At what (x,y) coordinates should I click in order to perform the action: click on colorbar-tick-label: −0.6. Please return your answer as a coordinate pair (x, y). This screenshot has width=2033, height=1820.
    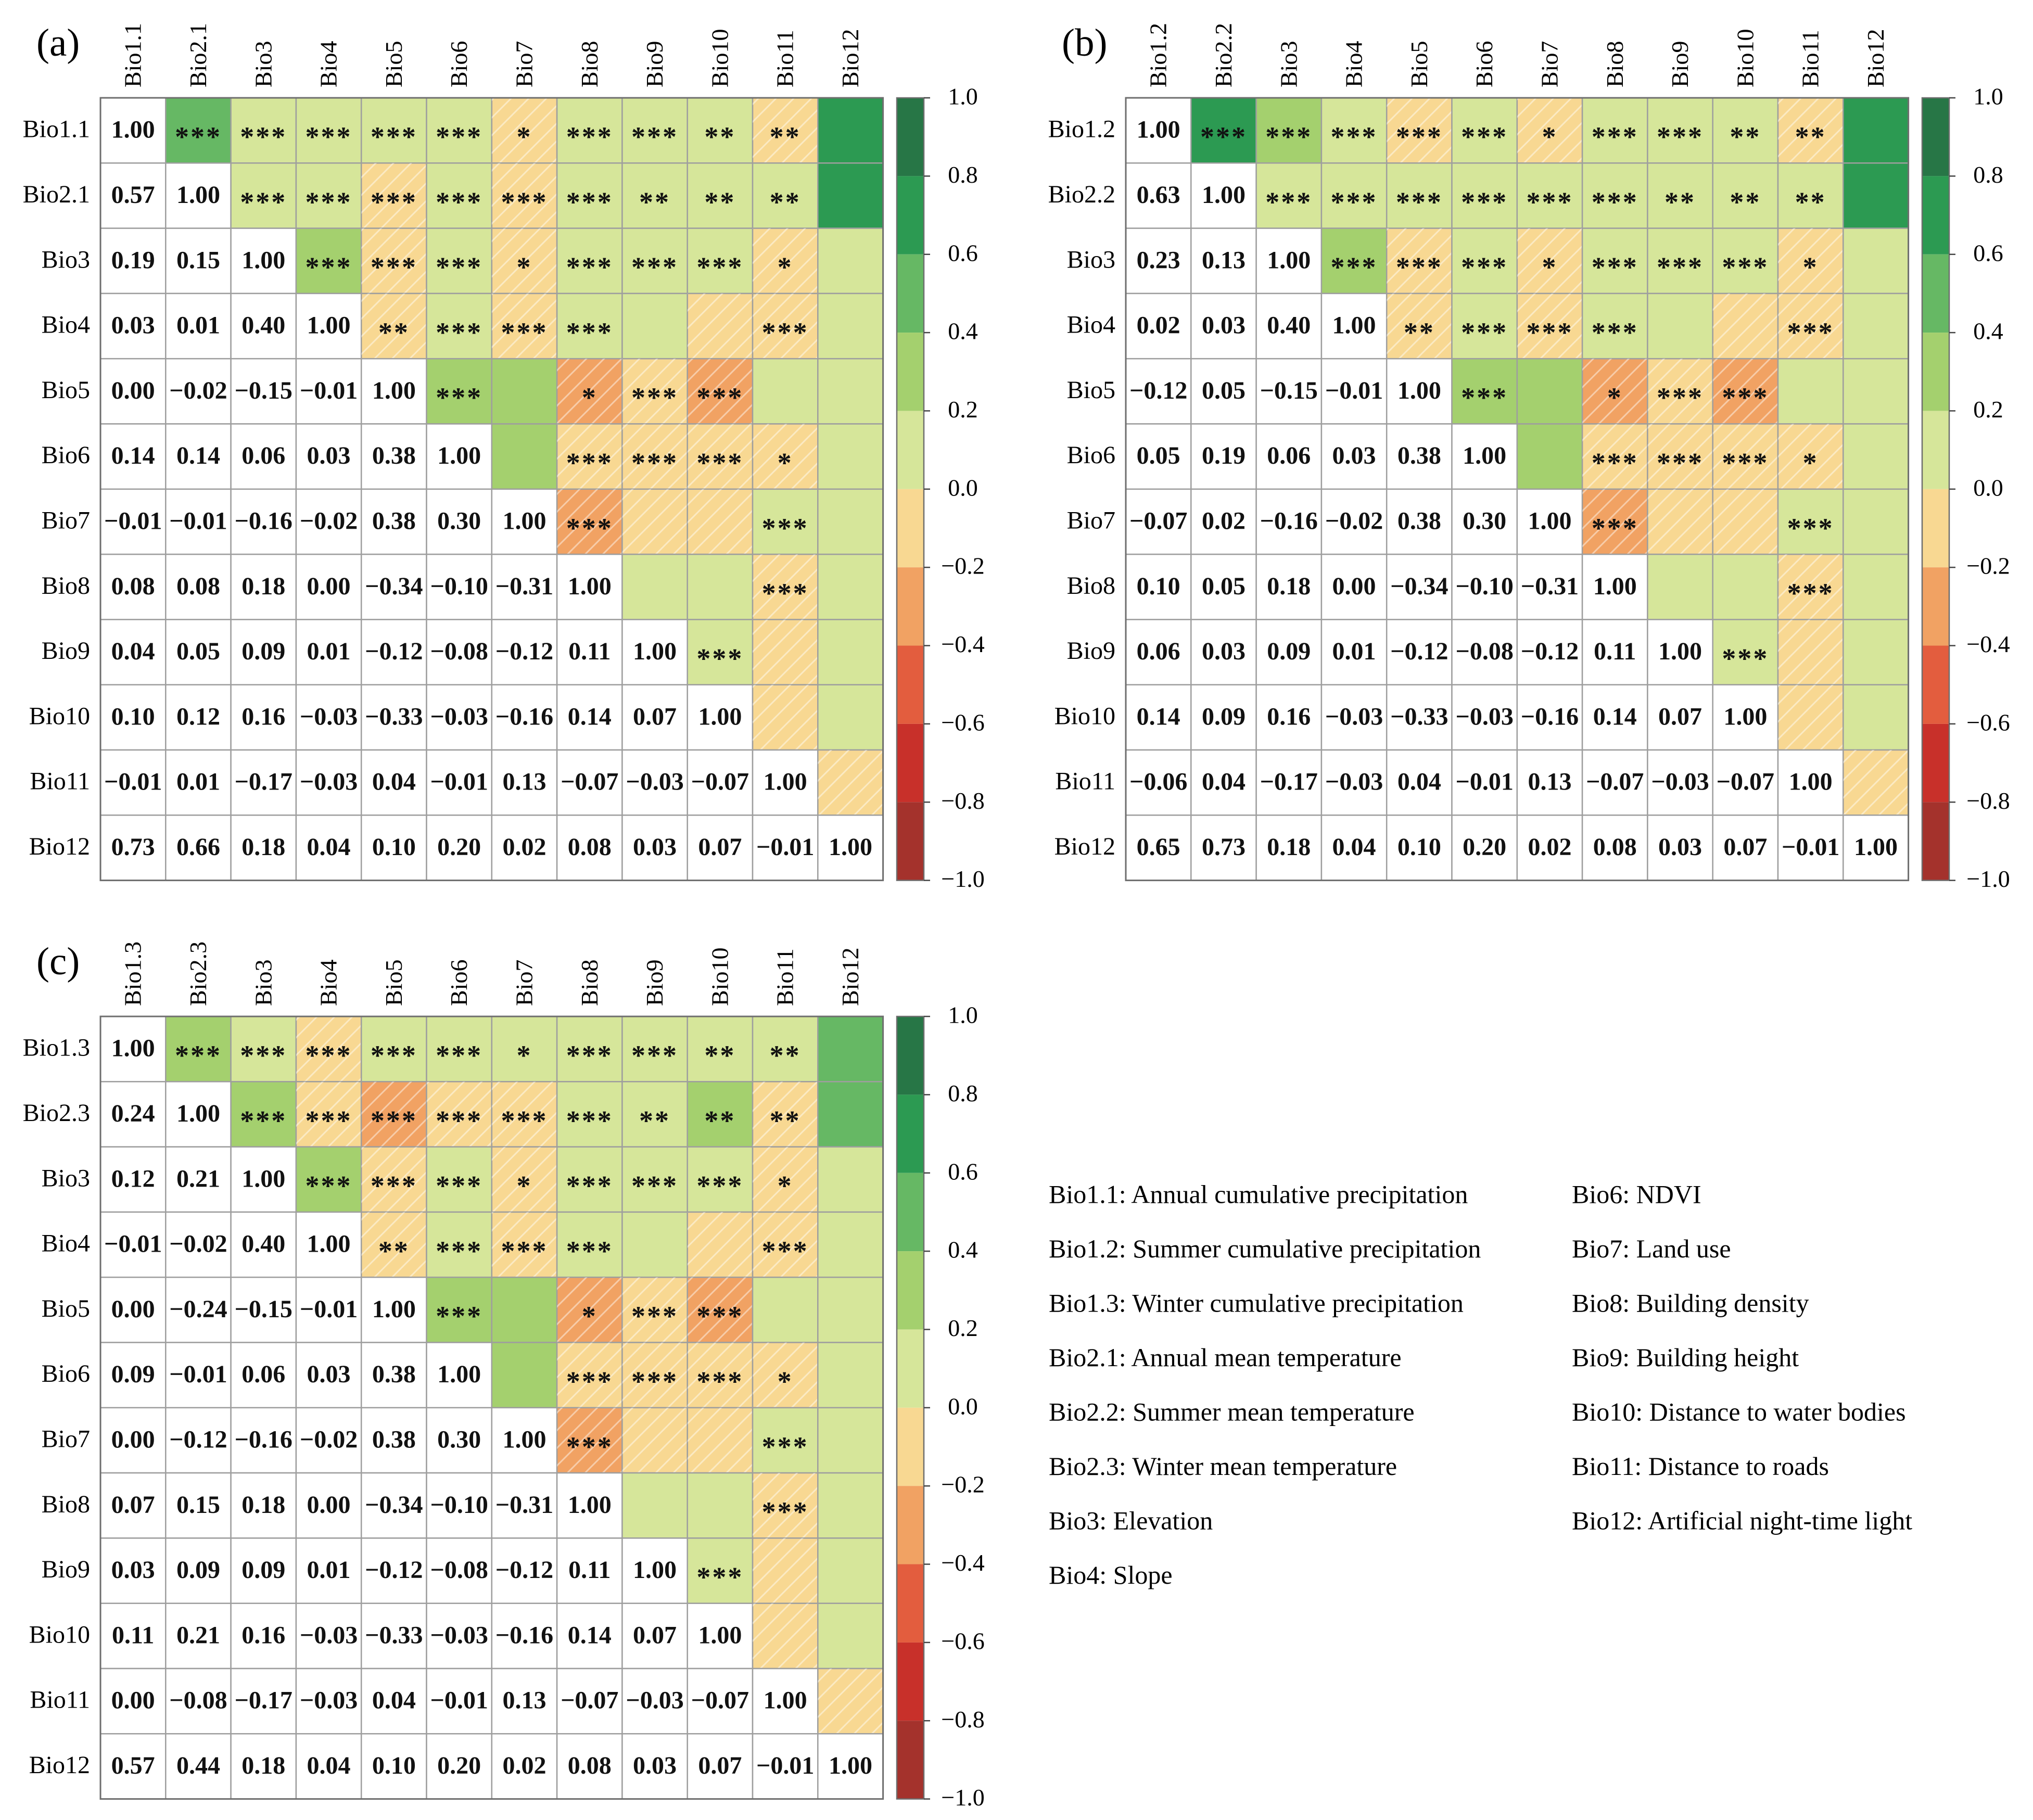
    Looking at the image, I should click on (963, 722).